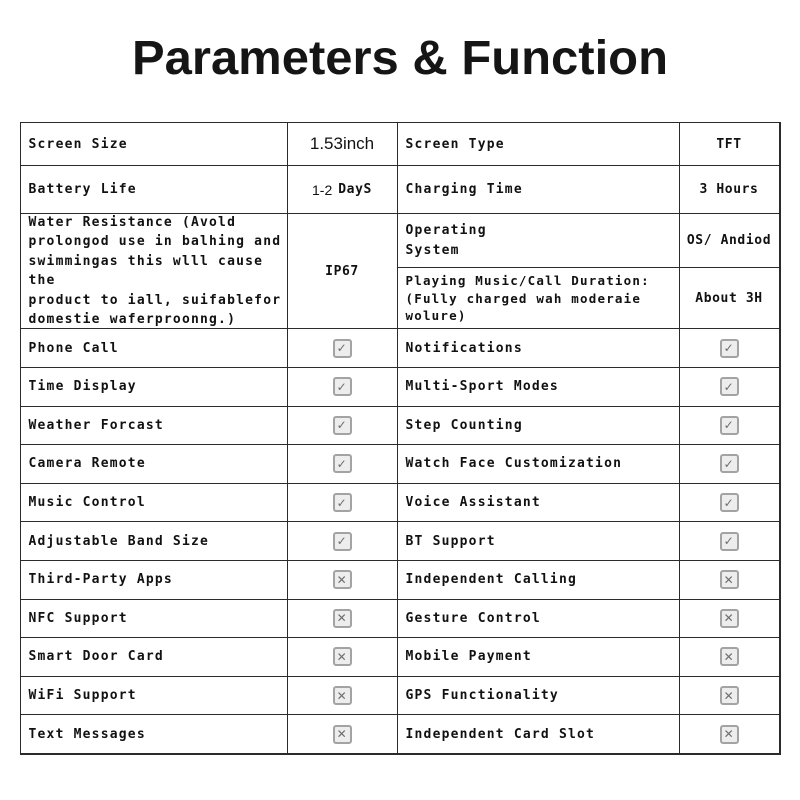 This screenshot has width=800, height=800. Describe the element at coordinates (538, 426) in the screenshot. I see `feature-label-step-counting: Step Counting` at that location.